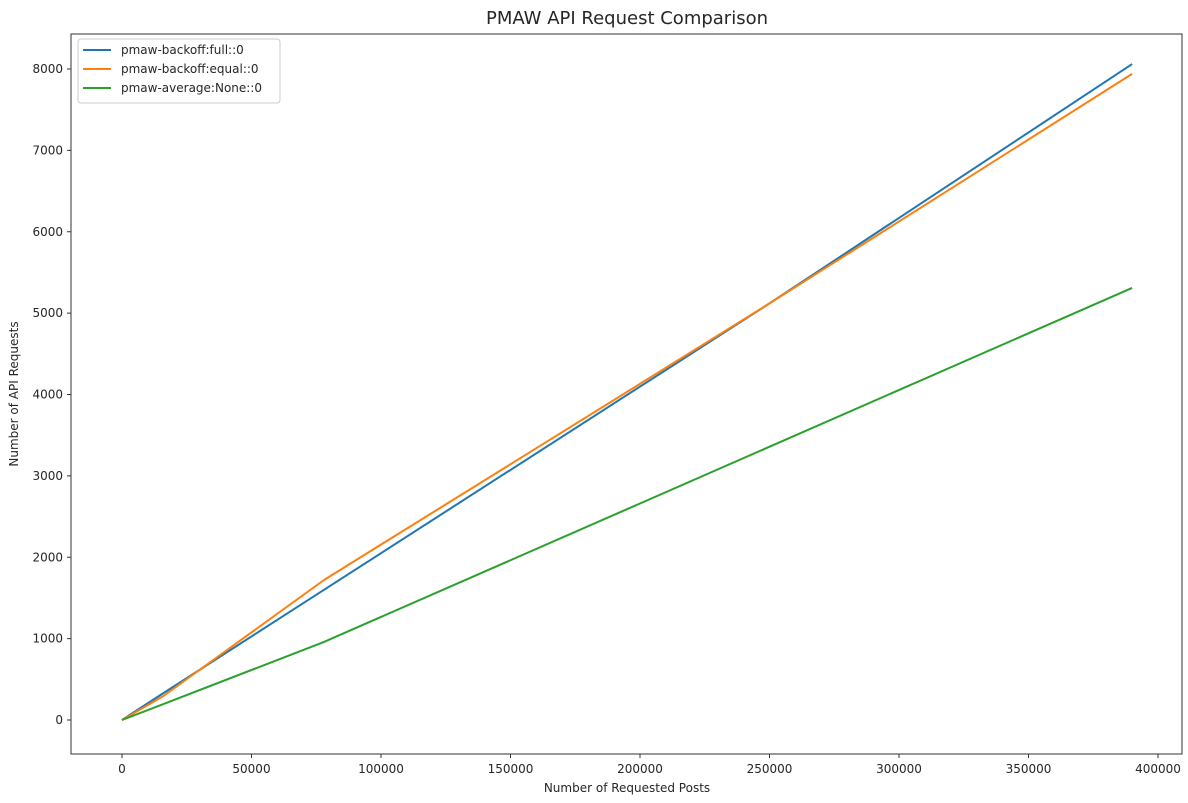 This screenshot has width=1188, height=803. Describe the element at coordinates (1158, 769) in the screenshot. I see `x-tick-label: 400000` at that location.